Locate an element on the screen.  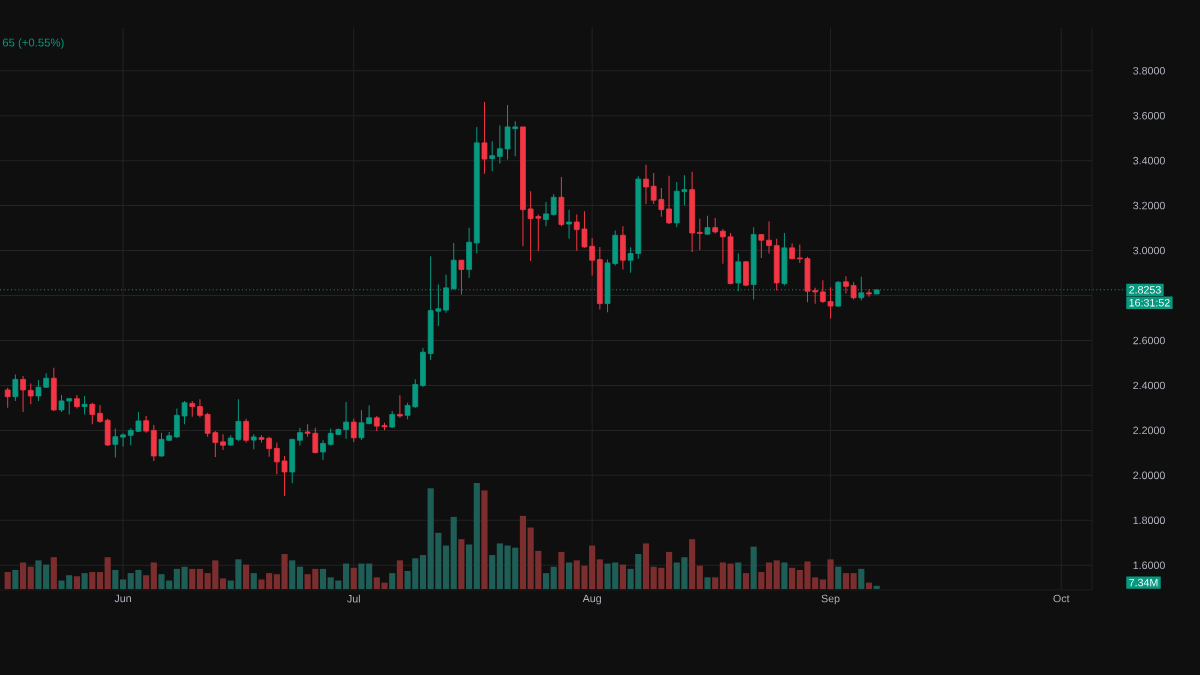
x-tick-label: Jun is located at coordinates (122, 598).